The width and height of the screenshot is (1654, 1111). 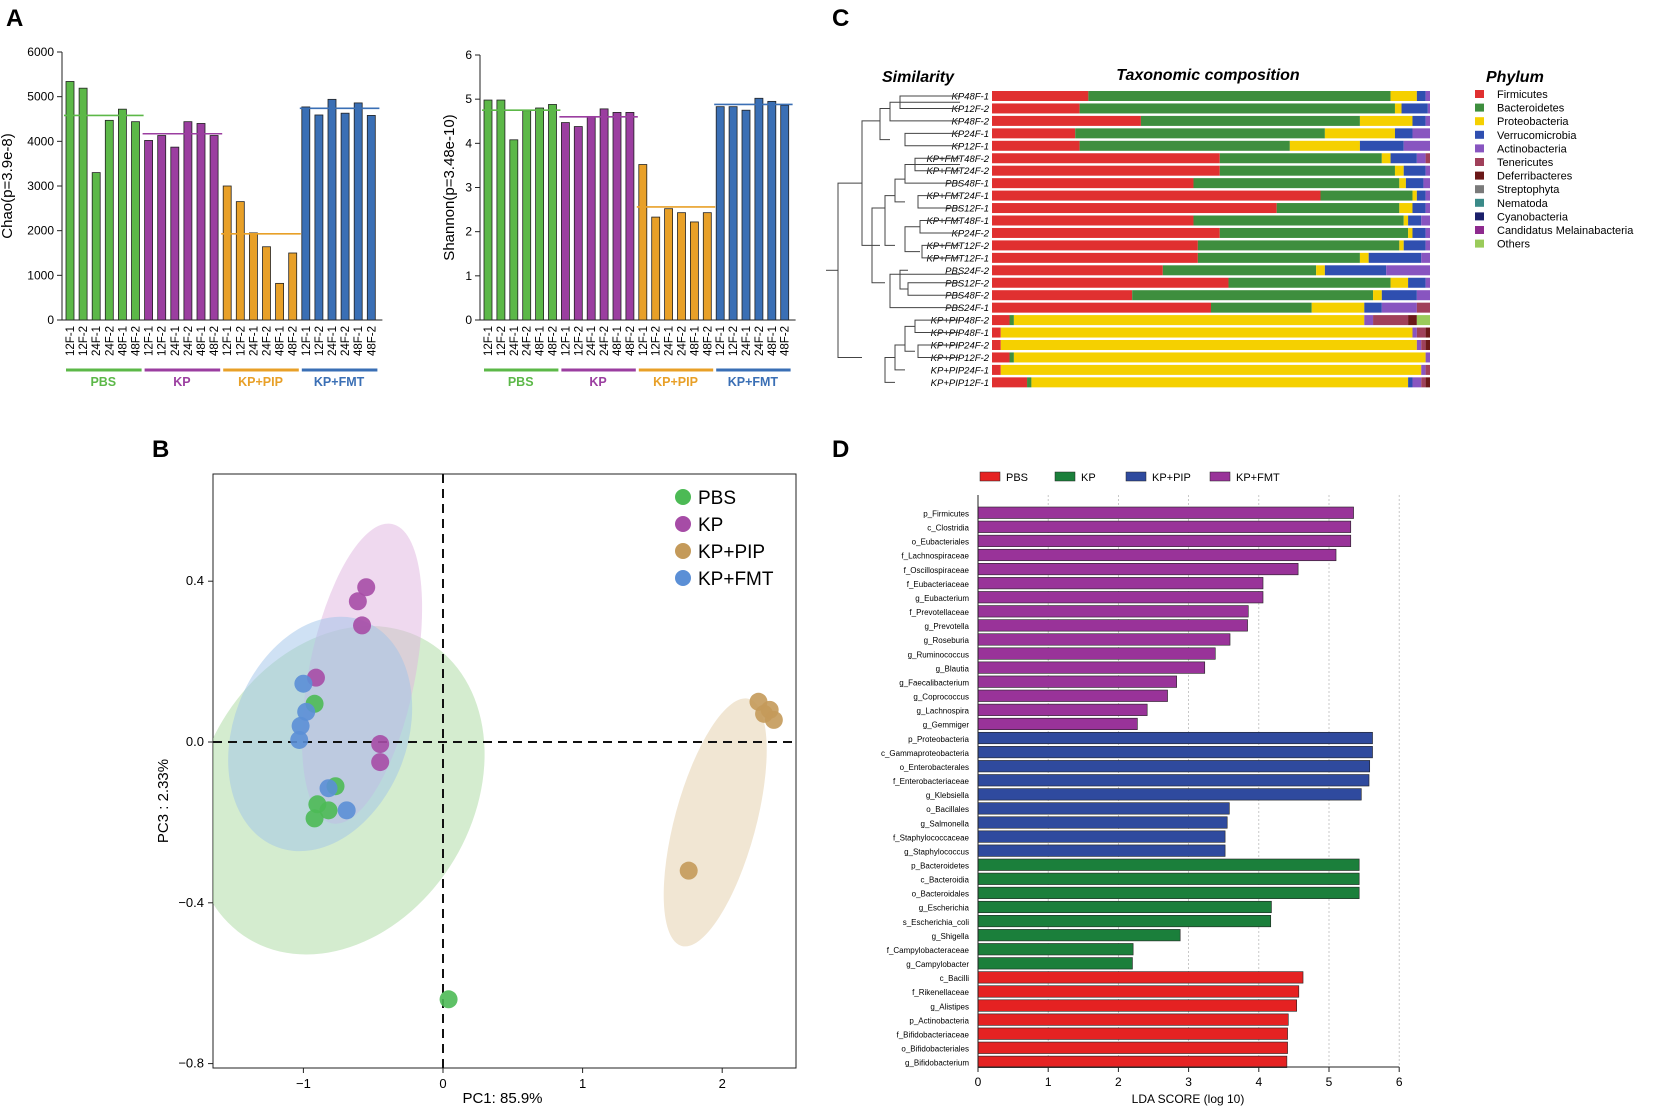 What do you see at coordinates (468, 232) in the screenshot?
I see `y-tick-label: 2` at bounding box center [468, 232].